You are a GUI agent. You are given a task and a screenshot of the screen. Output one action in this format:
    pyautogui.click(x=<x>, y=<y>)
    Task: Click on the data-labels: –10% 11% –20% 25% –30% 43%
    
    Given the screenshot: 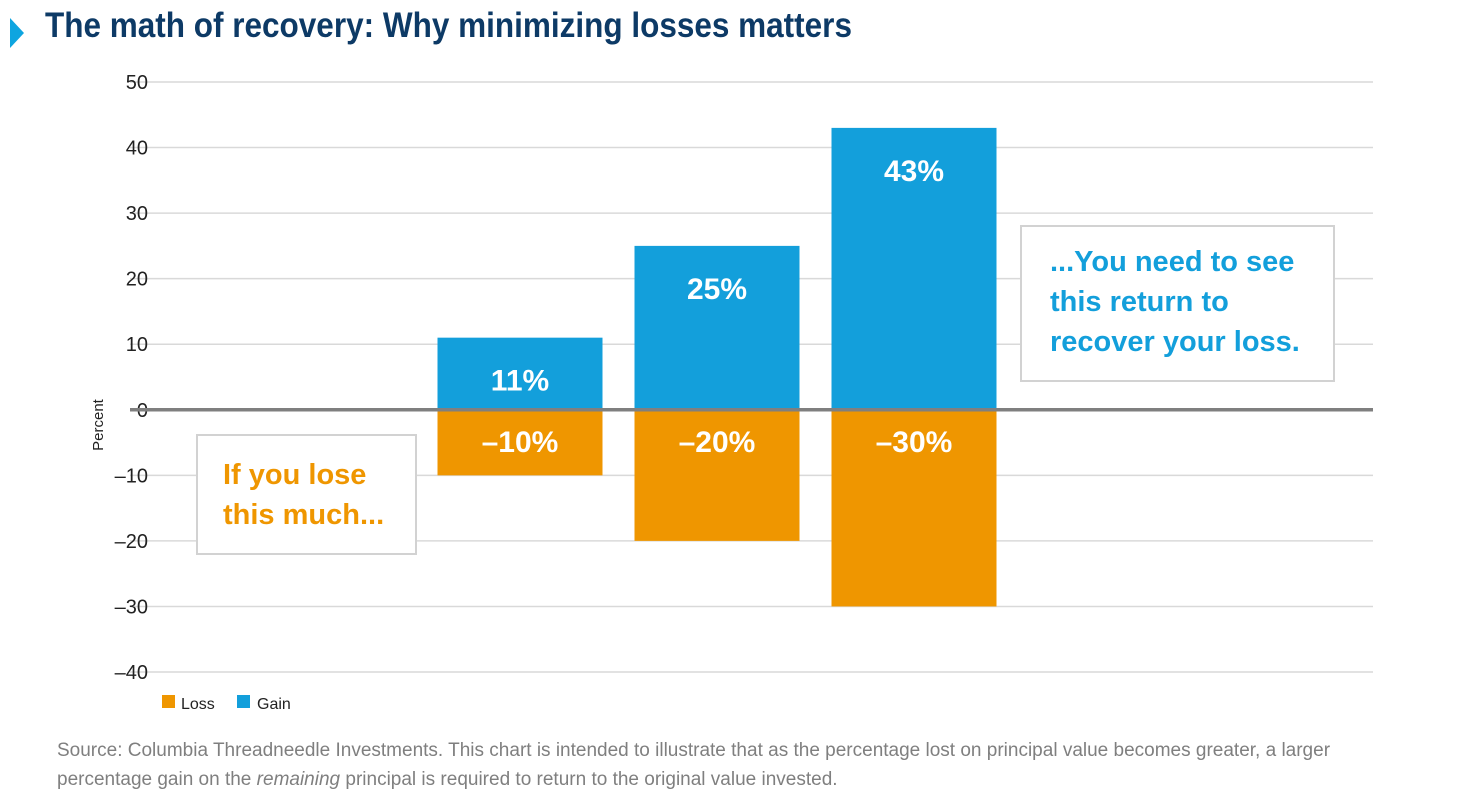 What is the action you would take?
    pyautogui.click(x=717, y=307)
    